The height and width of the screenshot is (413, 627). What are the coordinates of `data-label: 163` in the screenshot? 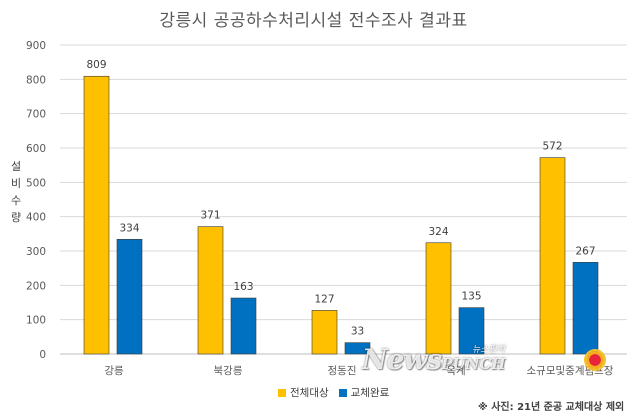 It's located at (243, 287).